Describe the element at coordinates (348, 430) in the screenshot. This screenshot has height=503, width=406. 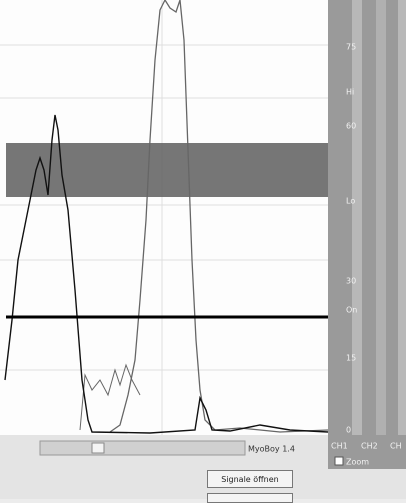
I see `scale-label: 0` at that location.